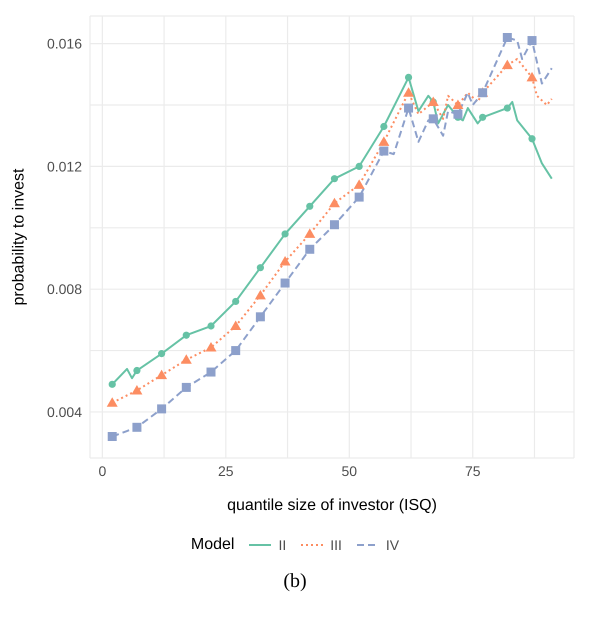 This screenshot has width=590, height=622. I want to click on y-tick-label: 0.004, so click(64, 412).